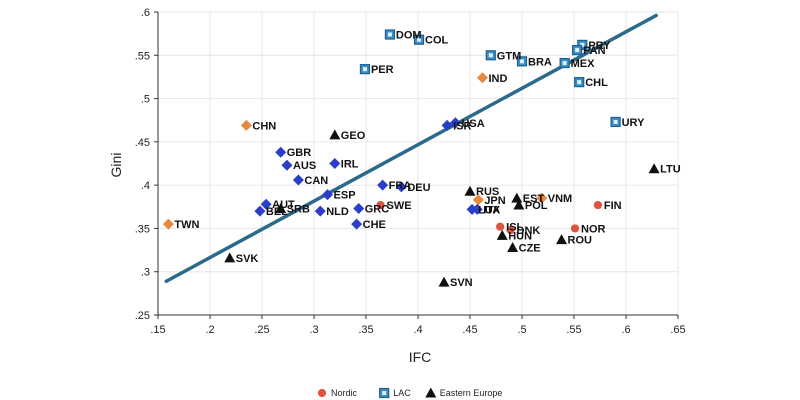  What do you see at coordinates (322, 393) in the screenshot?
I see `legend-marker-nordic` at bounding box center [322, 393].